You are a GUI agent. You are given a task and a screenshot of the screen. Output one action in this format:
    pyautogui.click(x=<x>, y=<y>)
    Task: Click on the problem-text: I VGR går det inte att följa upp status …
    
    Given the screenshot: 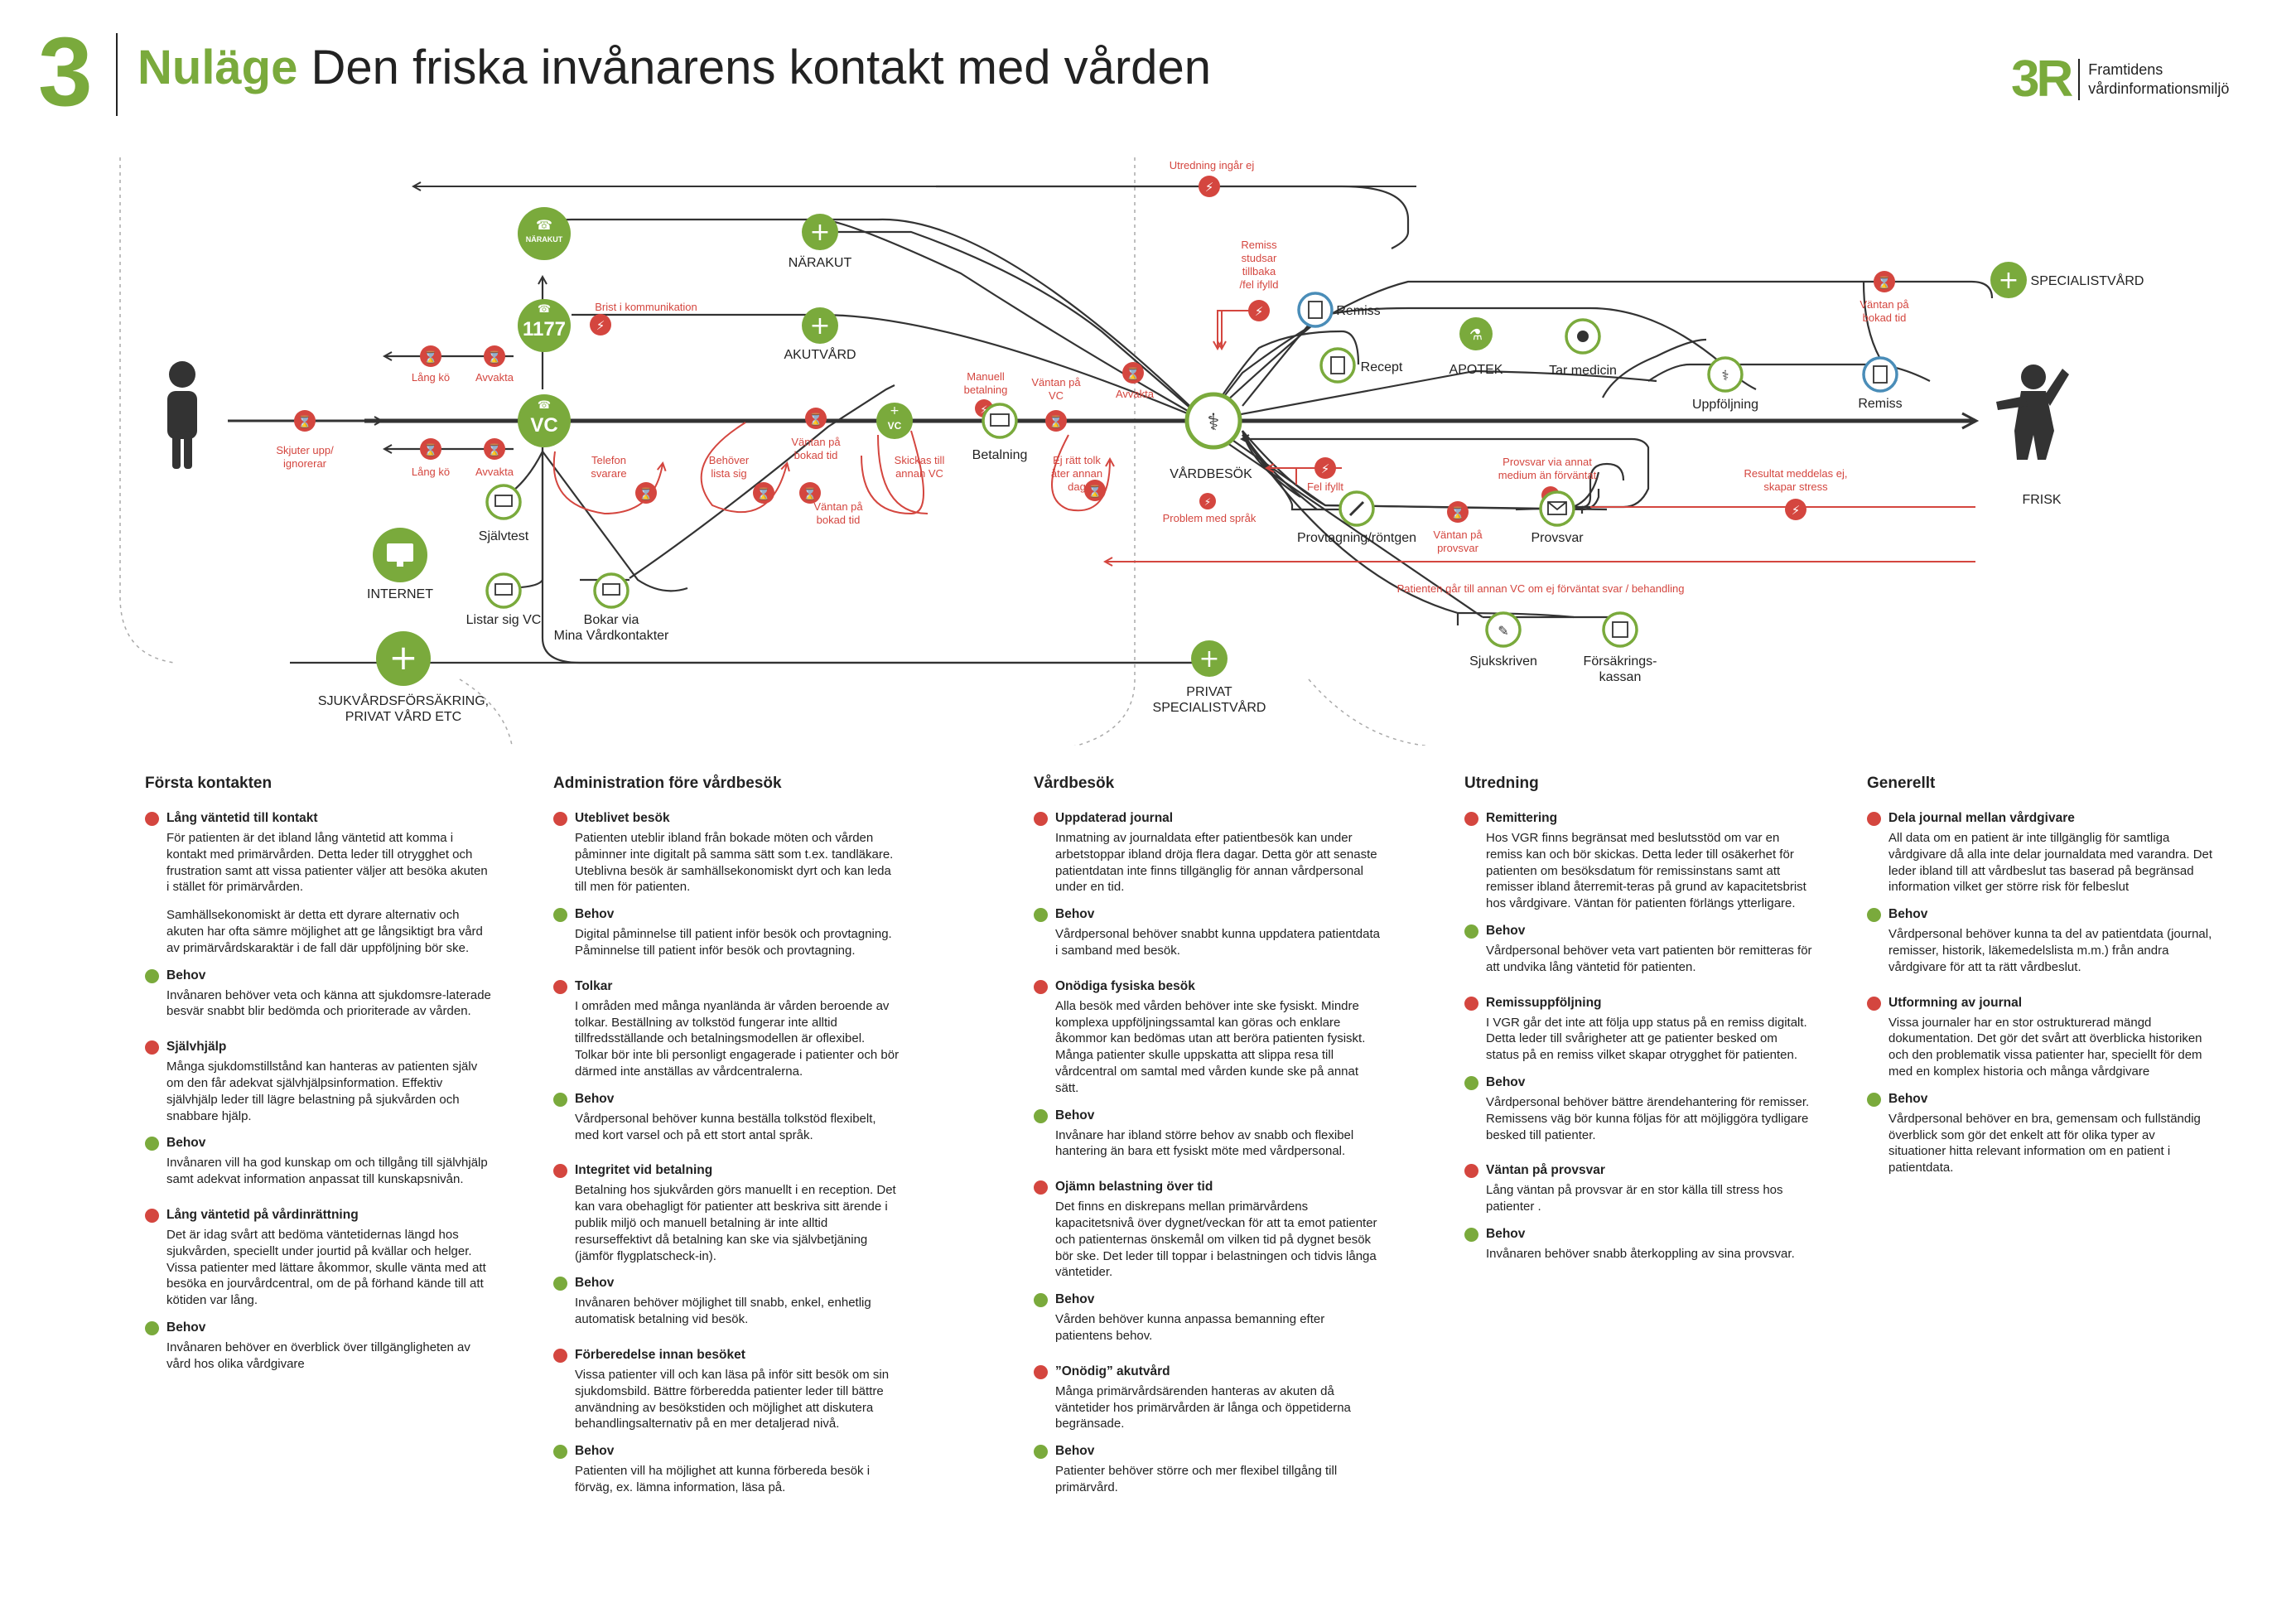 What is the action you would take?
    pyautogui.click(x=1638, y=1040)
    